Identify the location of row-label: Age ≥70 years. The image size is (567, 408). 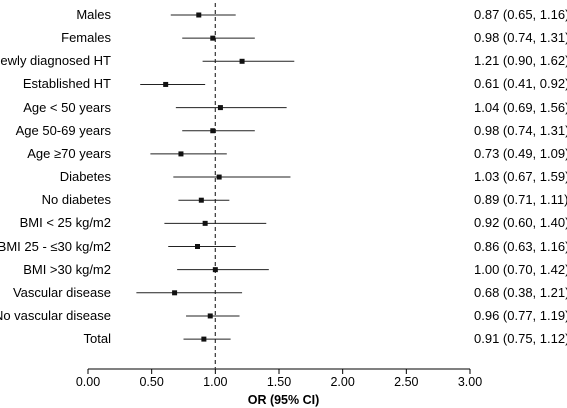
(69, 153).